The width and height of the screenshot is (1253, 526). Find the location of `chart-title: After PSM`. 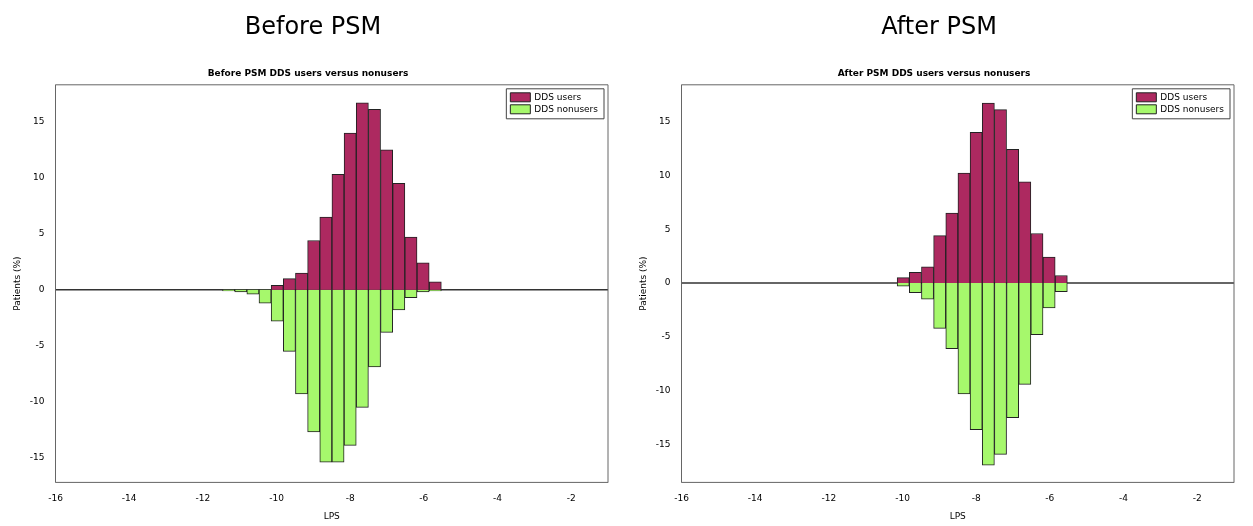

chart-title: After PSM is located at coordinates (939, 27).